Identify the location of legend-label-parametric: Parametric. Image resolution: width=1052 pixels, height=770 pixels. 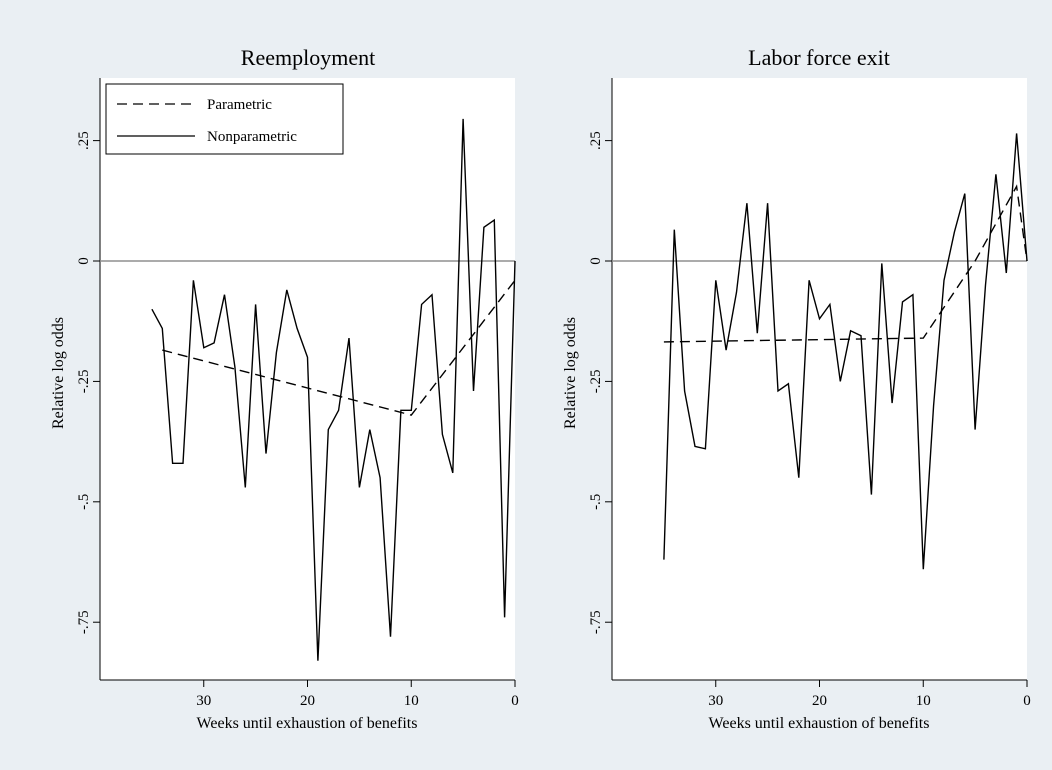
(239, 105).